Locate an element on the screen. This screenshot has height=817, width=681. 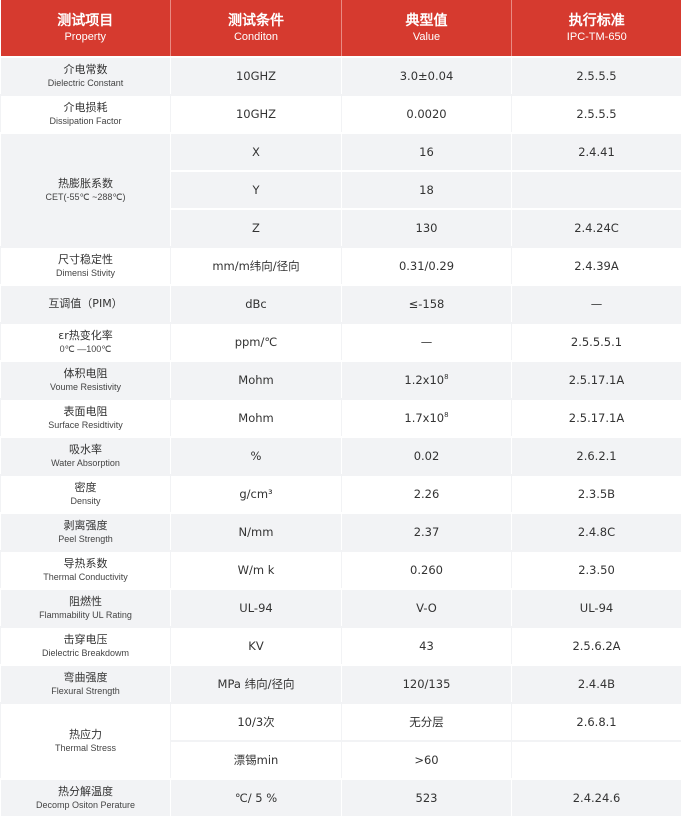
property-name-zh: εr热变化率 is located at coordinates (85, 336).